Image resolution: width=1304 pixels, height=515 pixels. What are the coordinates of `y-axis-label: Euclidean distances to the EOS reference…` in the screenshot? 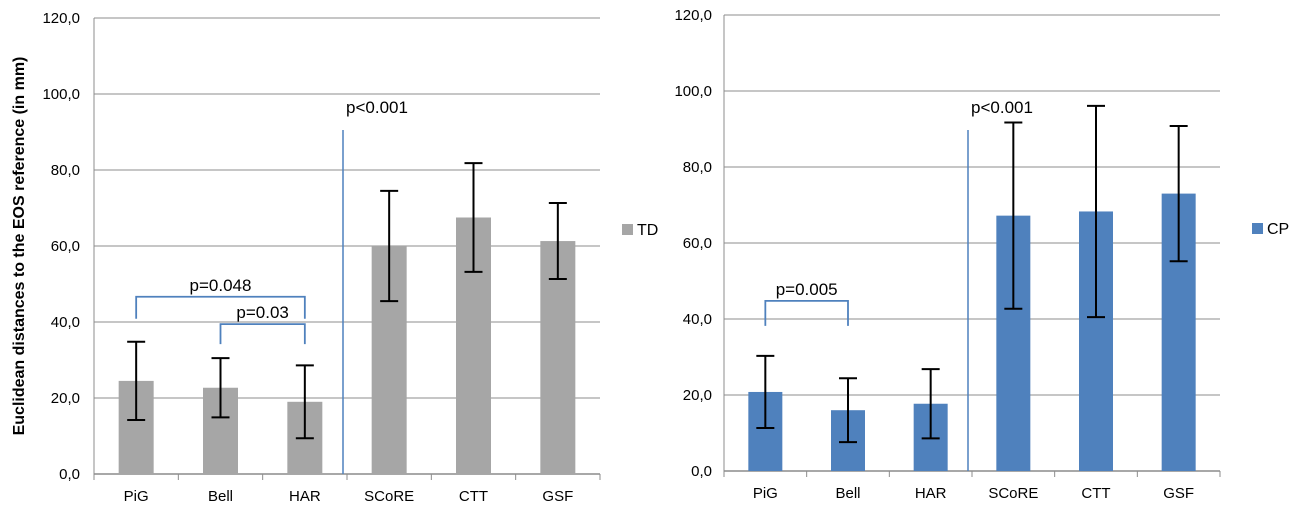 It's located at (19, 246).